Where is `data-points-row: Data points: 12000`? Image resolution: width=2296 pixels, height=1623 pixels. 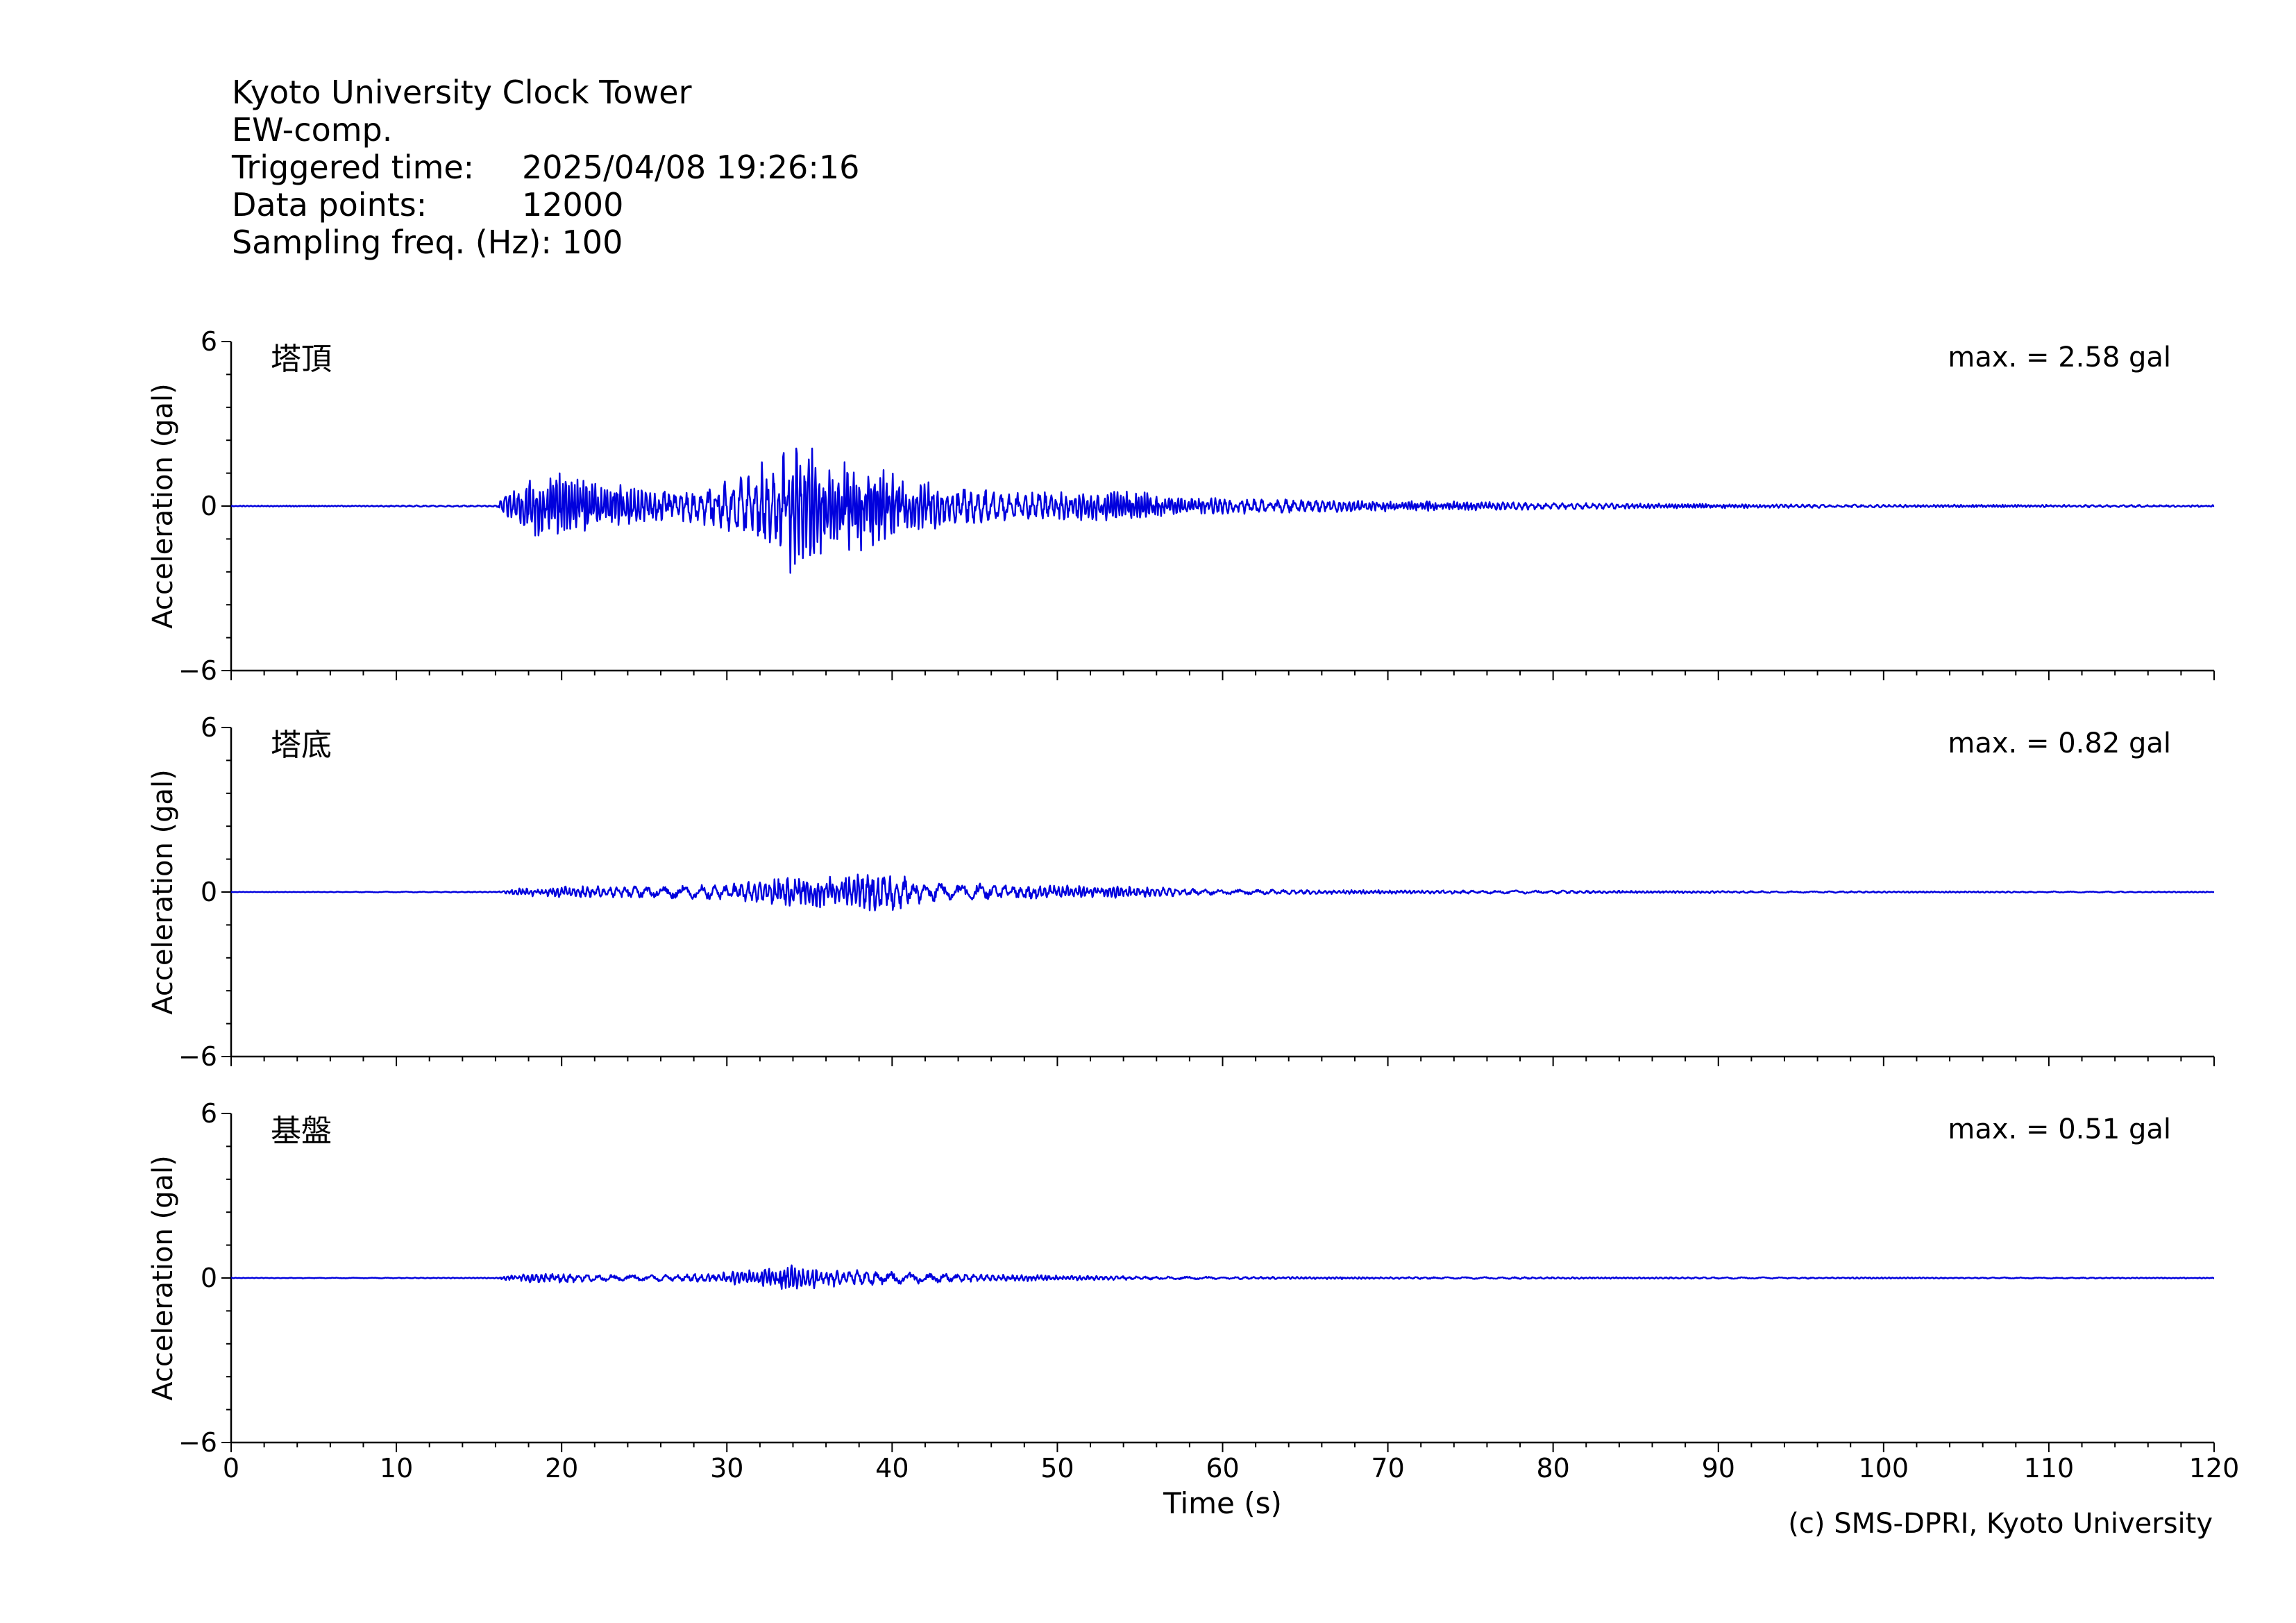 data-points-row: Data points: 12000 is located at coordinates (545, 205).